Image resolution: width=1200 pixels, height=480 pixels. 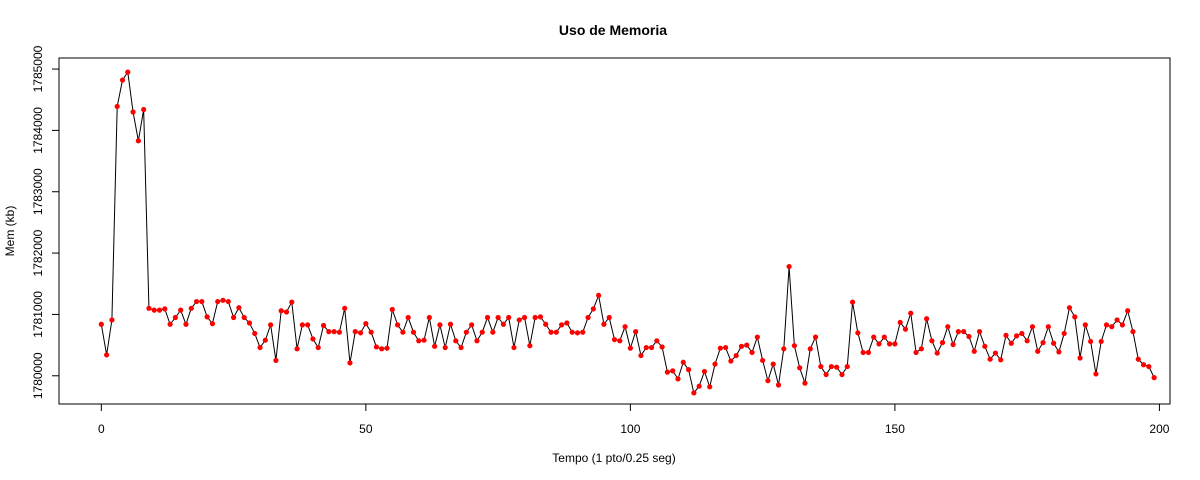 I want to click on x-axis-label: Tempo (1 pto/0.25 seg), so click(x=613, y=458).